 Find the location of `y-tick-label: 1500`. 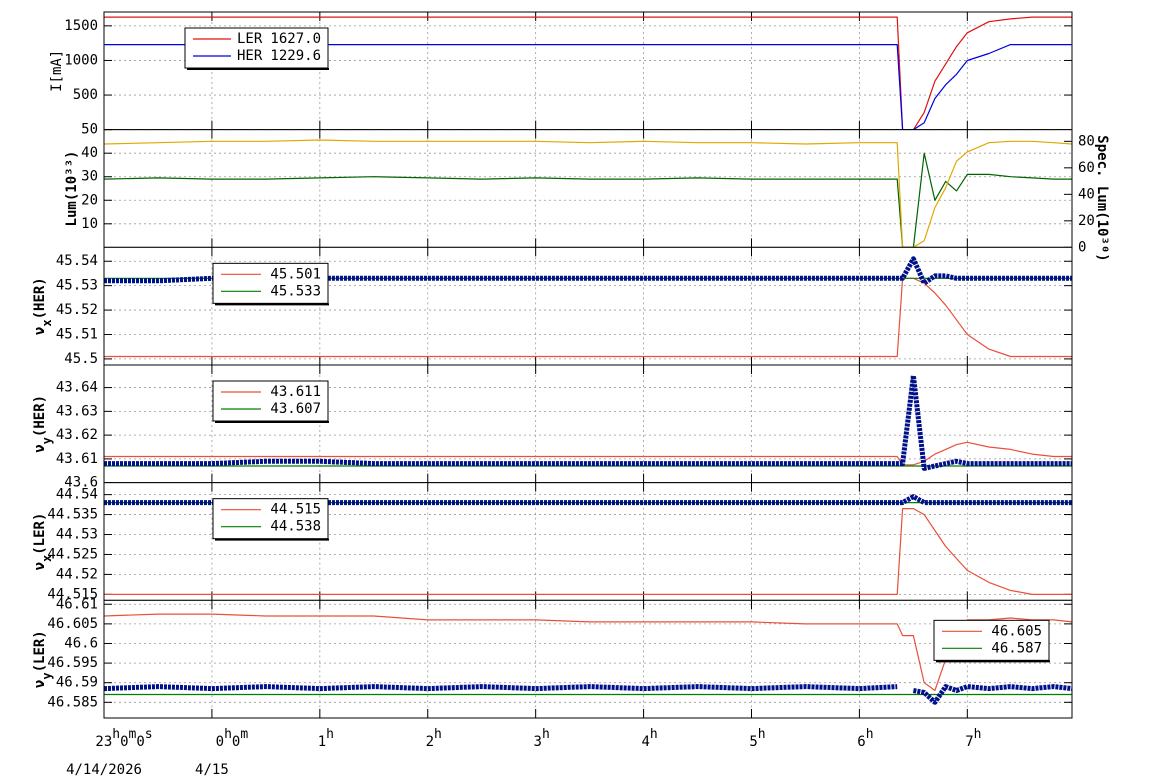

y-tick-label: 1500 is located at coordinates (81, 26).